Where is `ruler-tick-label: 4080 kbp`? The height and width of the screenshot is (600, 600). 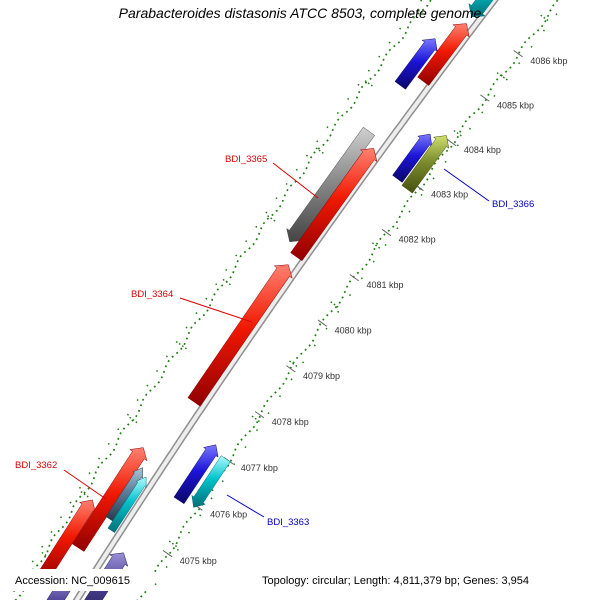 ruler-tick-label: 4080 kbp is located at coordinates (353, 330).